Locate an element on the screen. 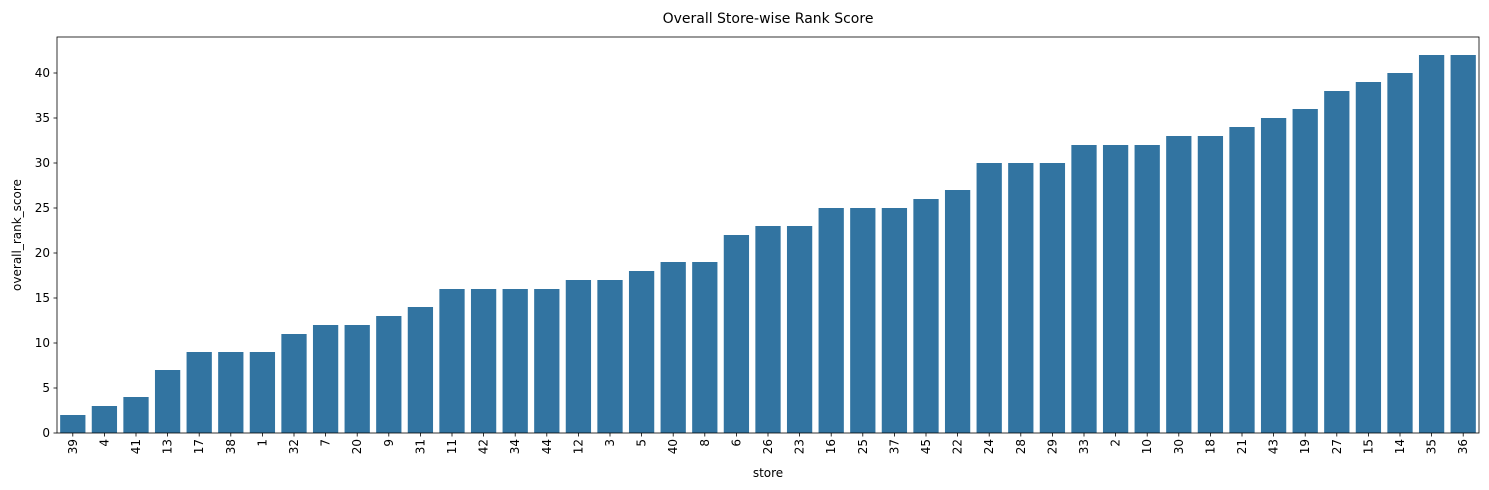 This screenshot has width=1489, height=490. x-tick-label: 40 is located at coordinates (673, 446).